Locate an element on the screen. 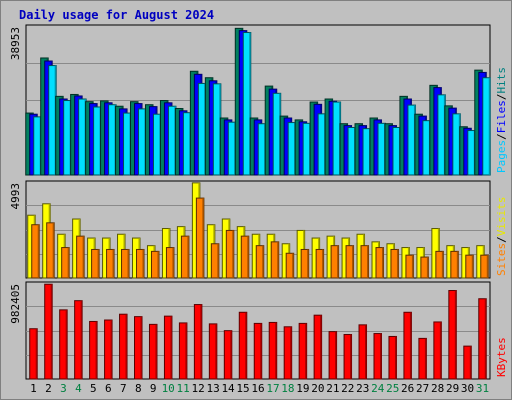 This screenshot has width=512, height=400. legend-entry: KBytes is located at coordinates (501, 357).